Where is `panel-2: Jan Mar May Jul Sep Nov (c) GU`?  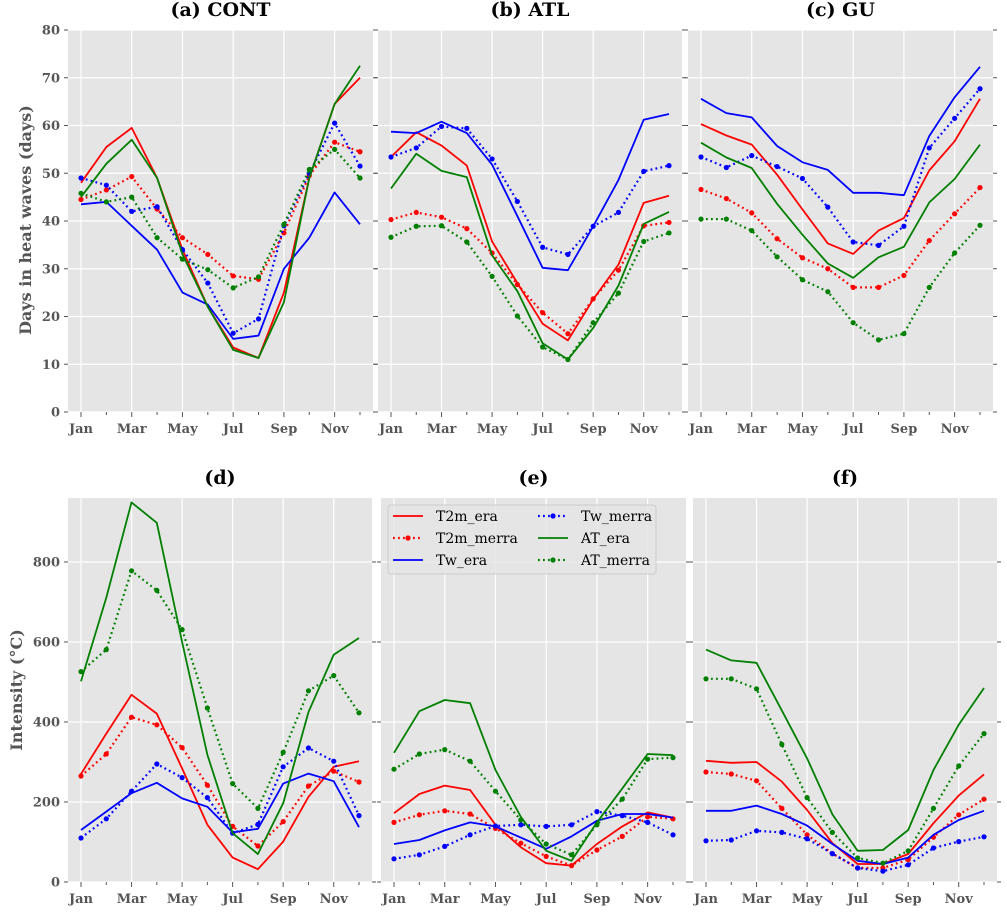
panel-2: Jan Mar May Jul Sep Nov (c) GU is located at coordinates (840, 218).